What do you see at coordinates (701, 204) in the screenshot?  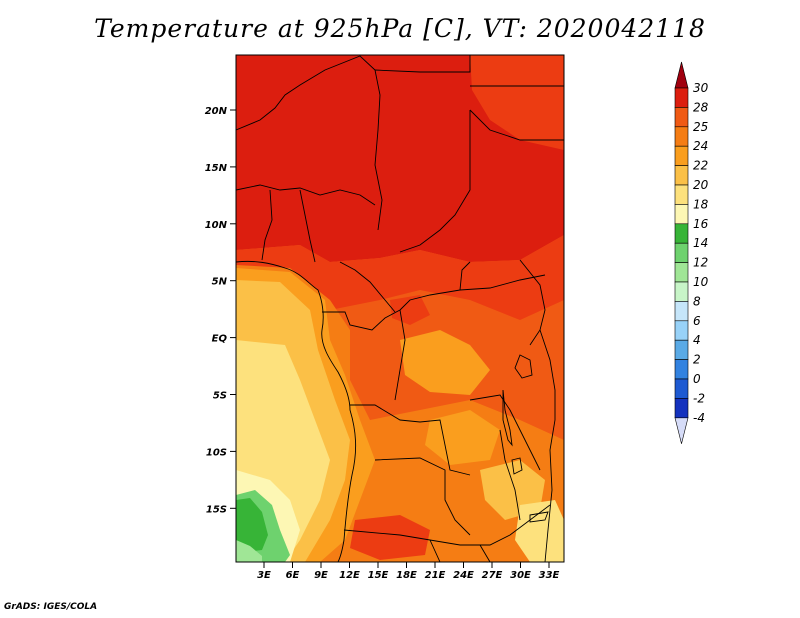 I see `colorbar-label: 18` at bounding box center [701, 204].